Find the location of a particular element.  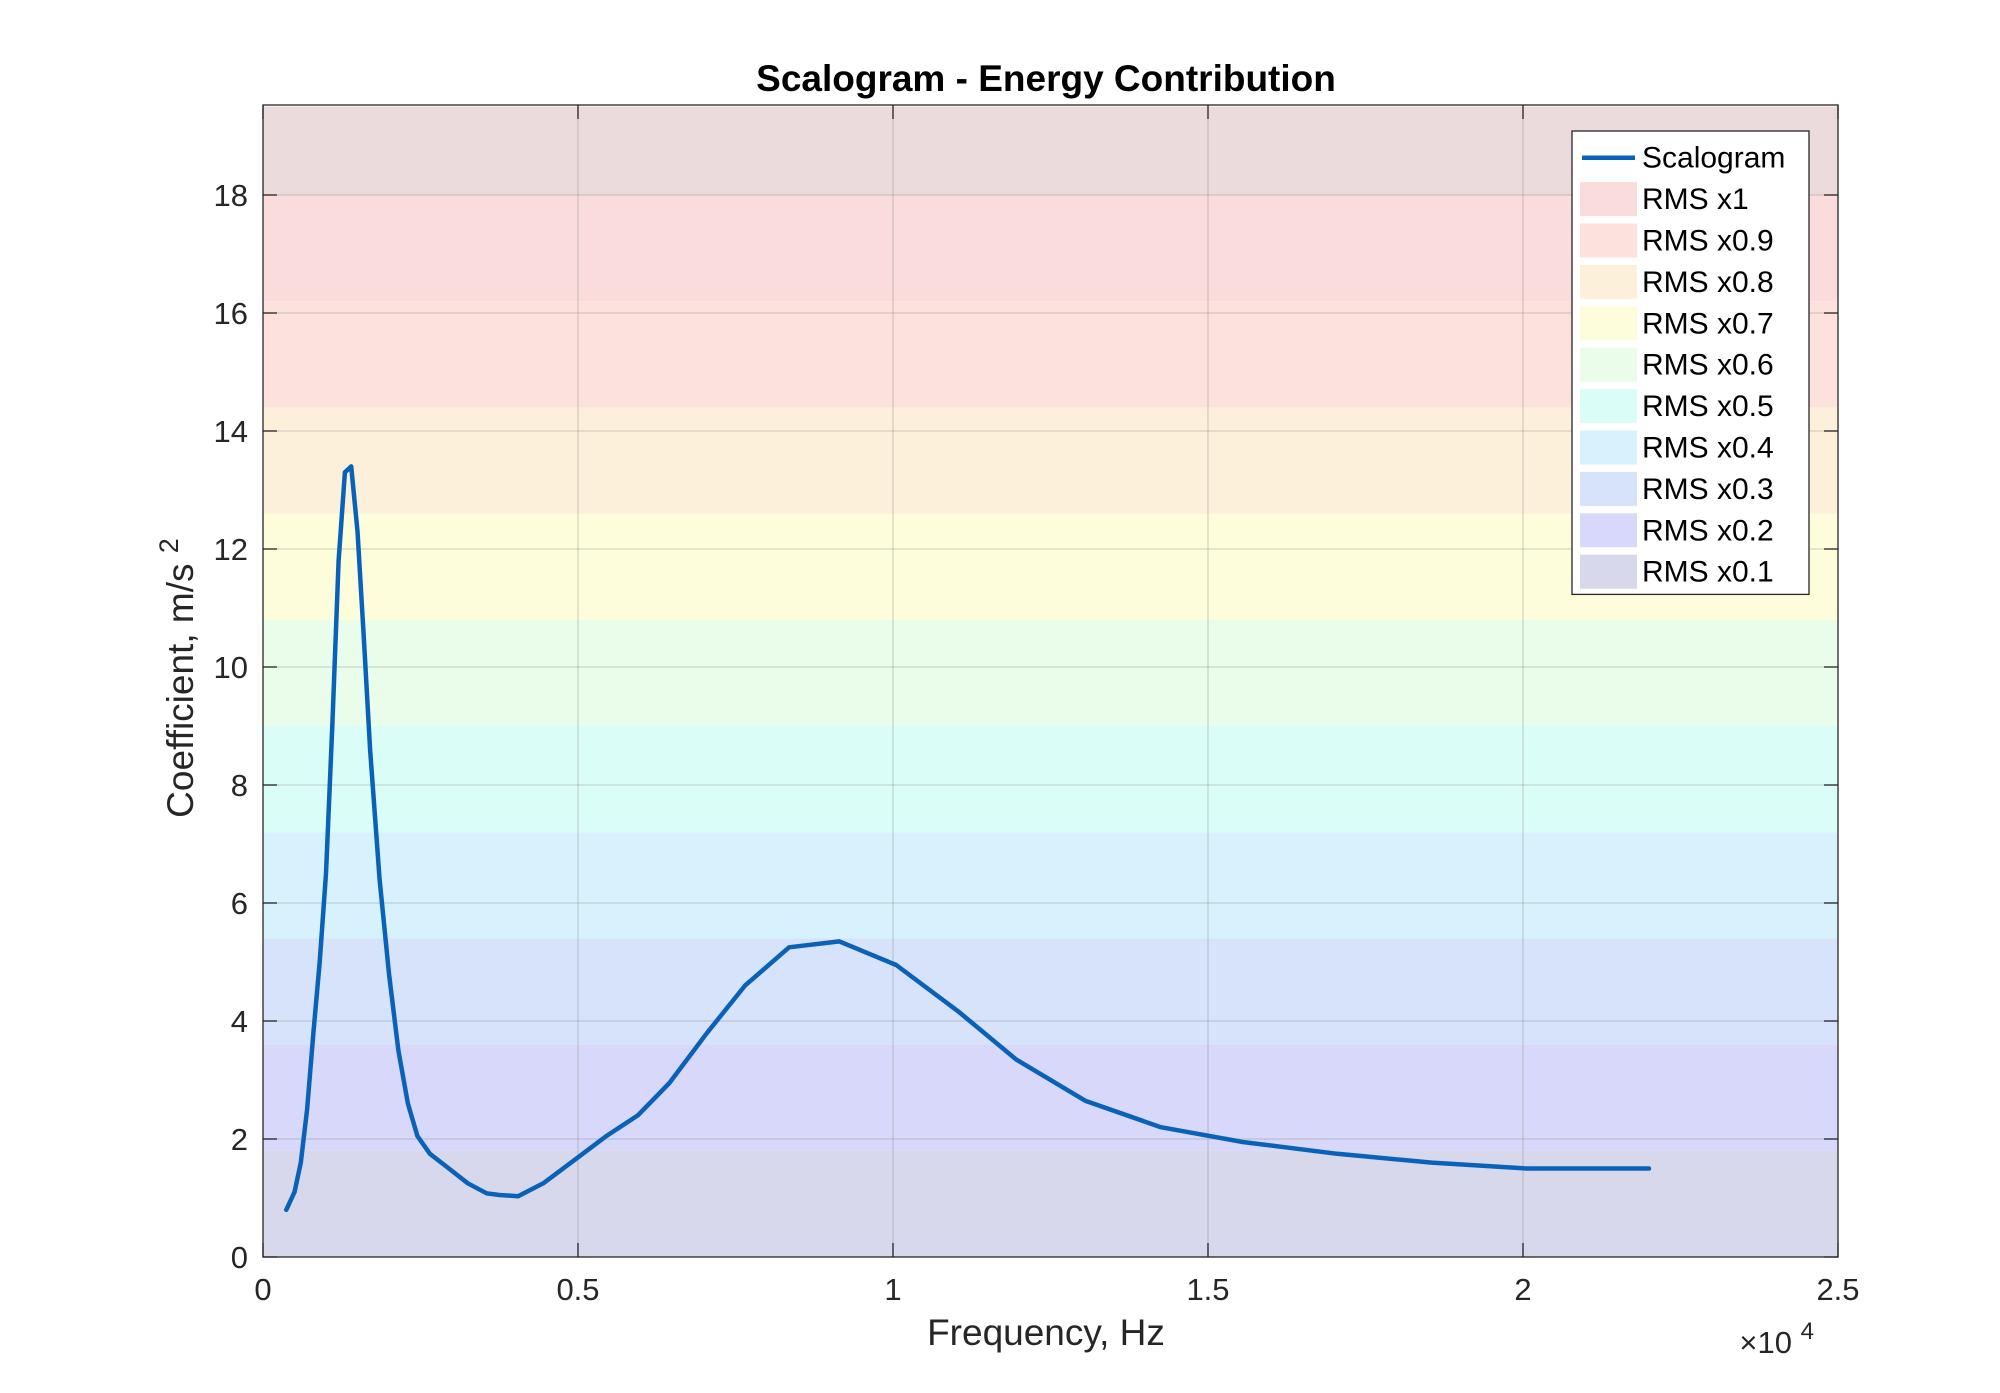

y-axis-label-text: Coefficient, m/s is located at coordinates (180, 691).